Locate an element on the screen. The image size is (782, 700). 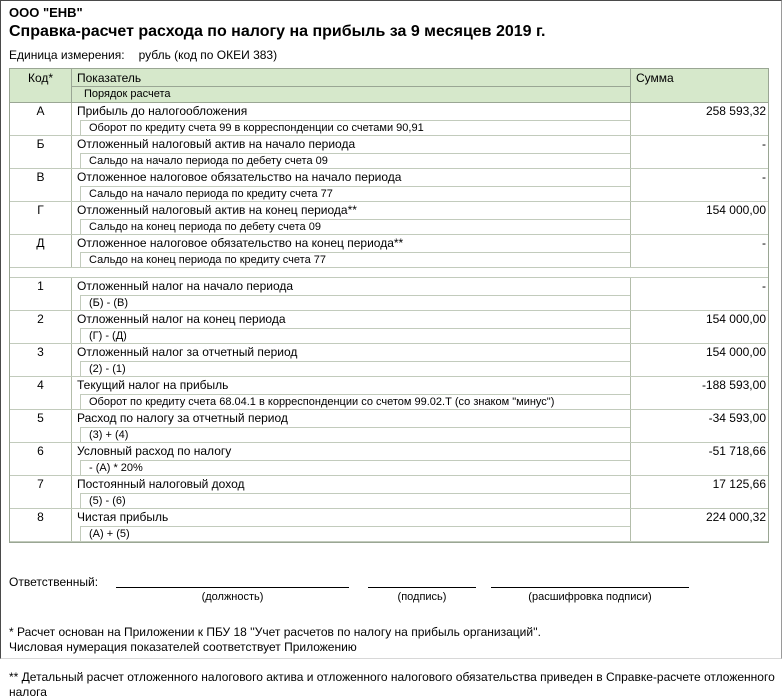
header-indicator: Показатель is located at coordinates (351, 78).